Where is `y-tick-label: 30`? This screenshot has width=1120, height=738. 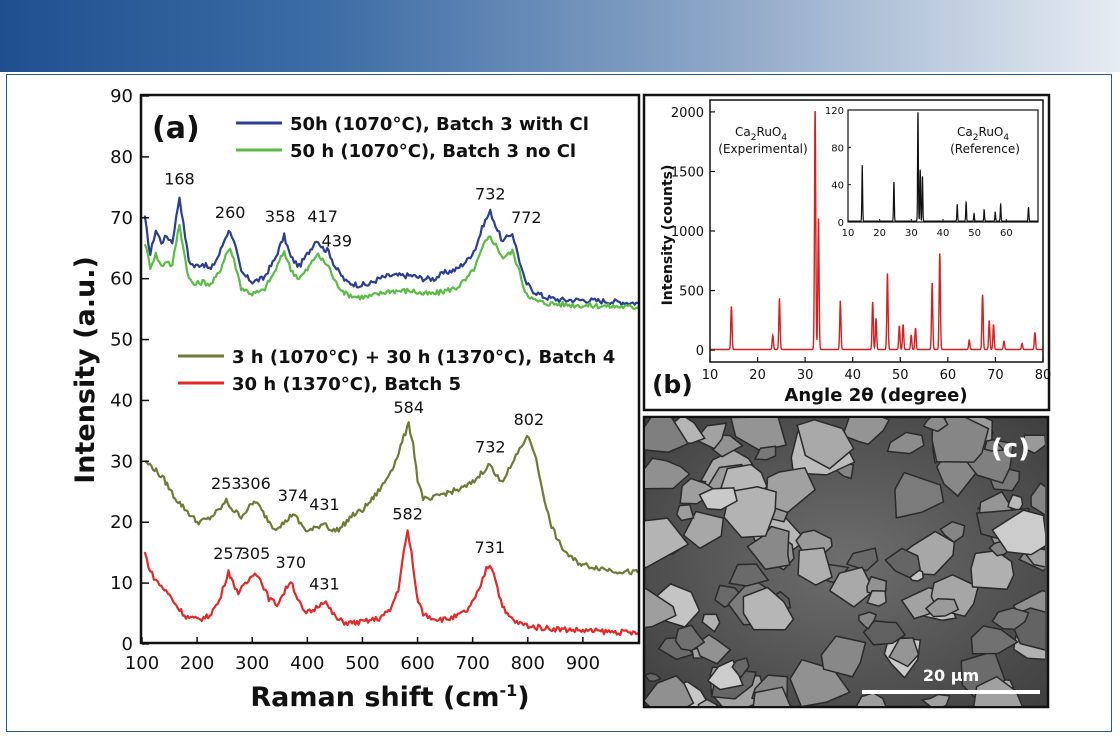 y-tick-label: 30 is located at coordinates (121, 461).